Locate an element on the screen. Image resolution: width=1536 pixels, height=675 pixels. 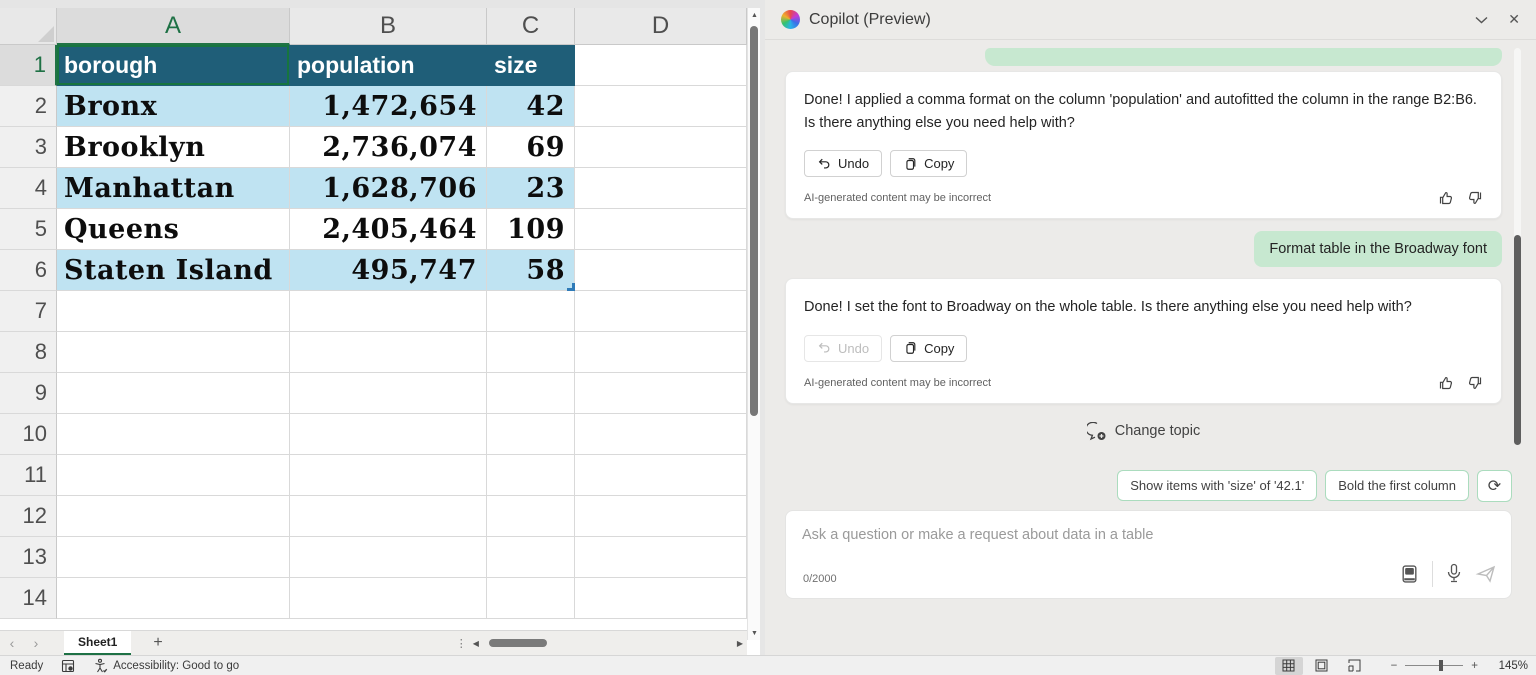
row-header-14: 14 is located at coordinates (28, 598).